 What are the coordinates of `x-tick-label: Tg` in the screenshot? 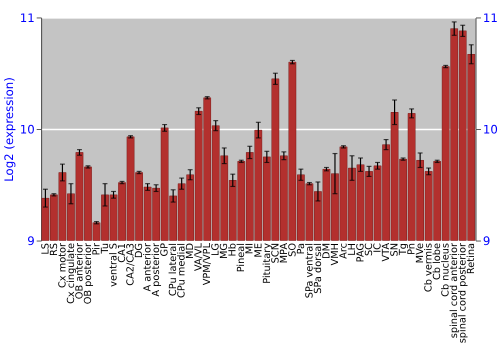 It's located at (404, 249).